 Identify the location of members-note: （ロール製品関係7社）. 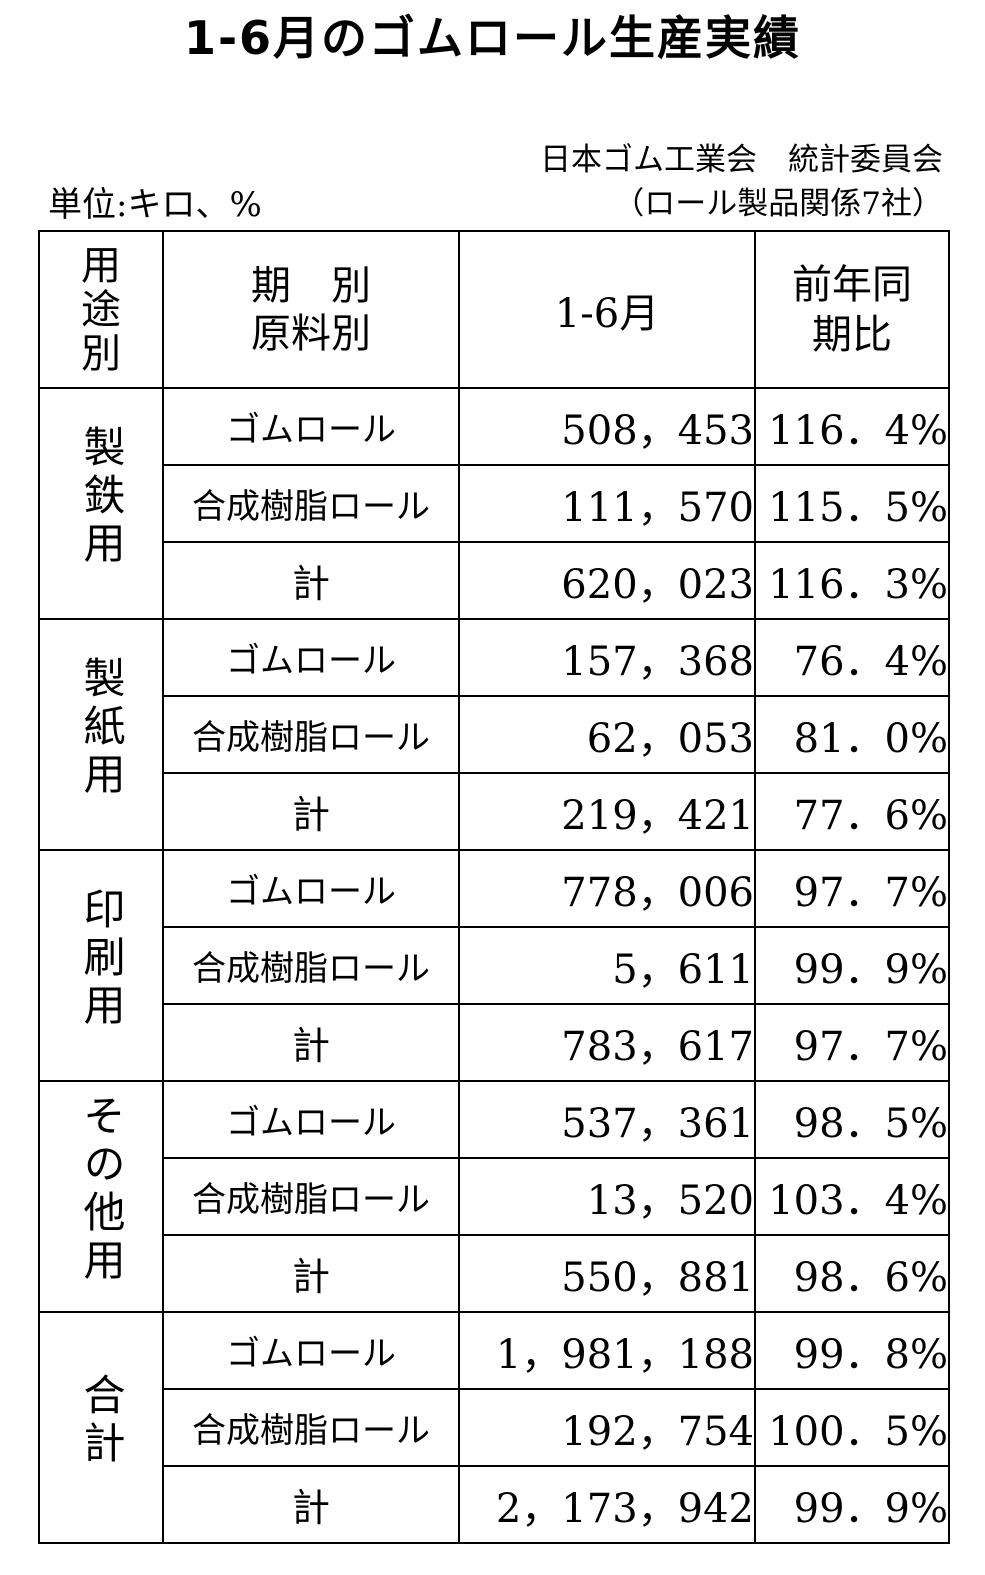
(778, 204).